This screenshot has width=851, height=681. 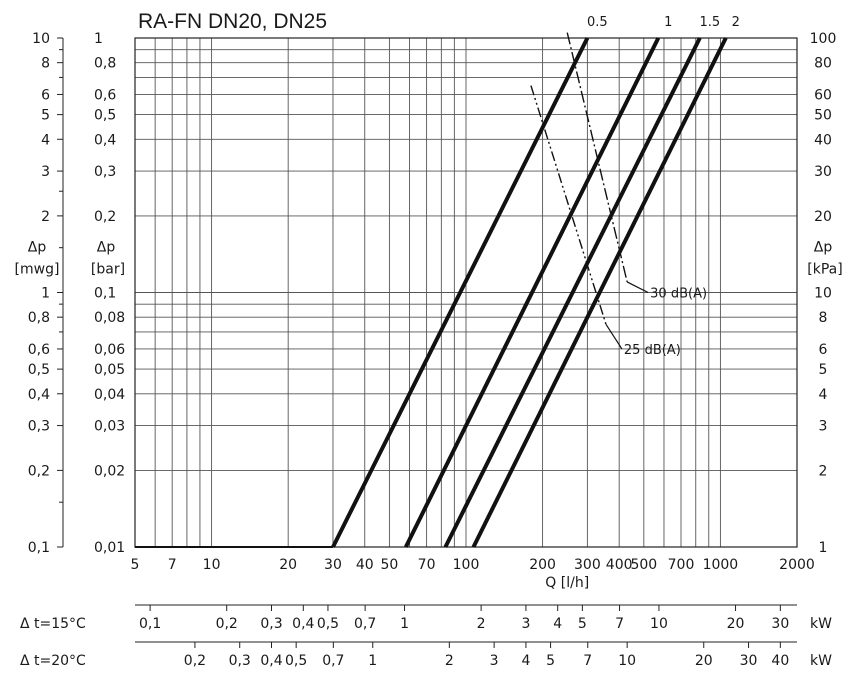 What do you see at coordinates (525, 624) in the screenshot?
I see `power-tick-label: 3` at bounding box center [525, 624].